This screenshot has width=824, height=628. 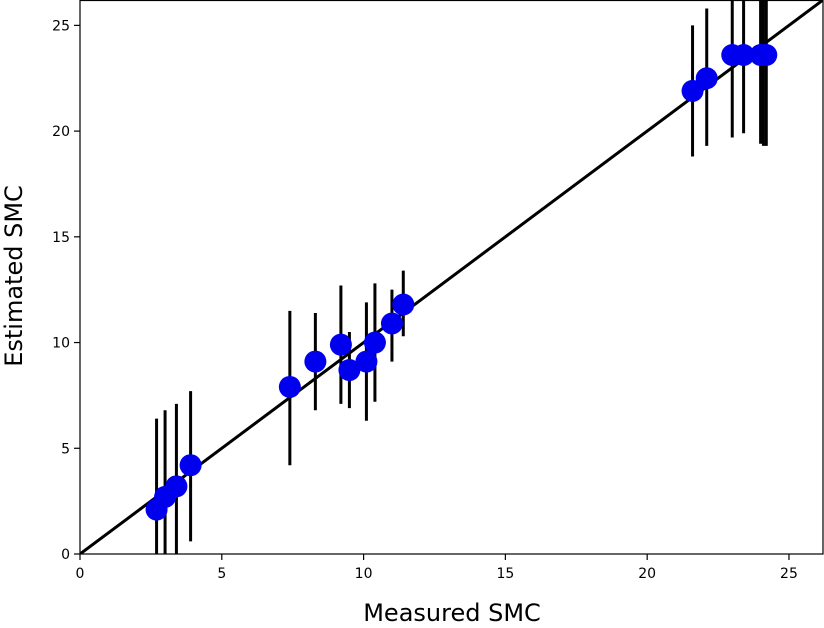 What do you see at coordinates (647, 574) in the screenshot?
I see `x-tick-label: 20` at bounding box center [647, 574].